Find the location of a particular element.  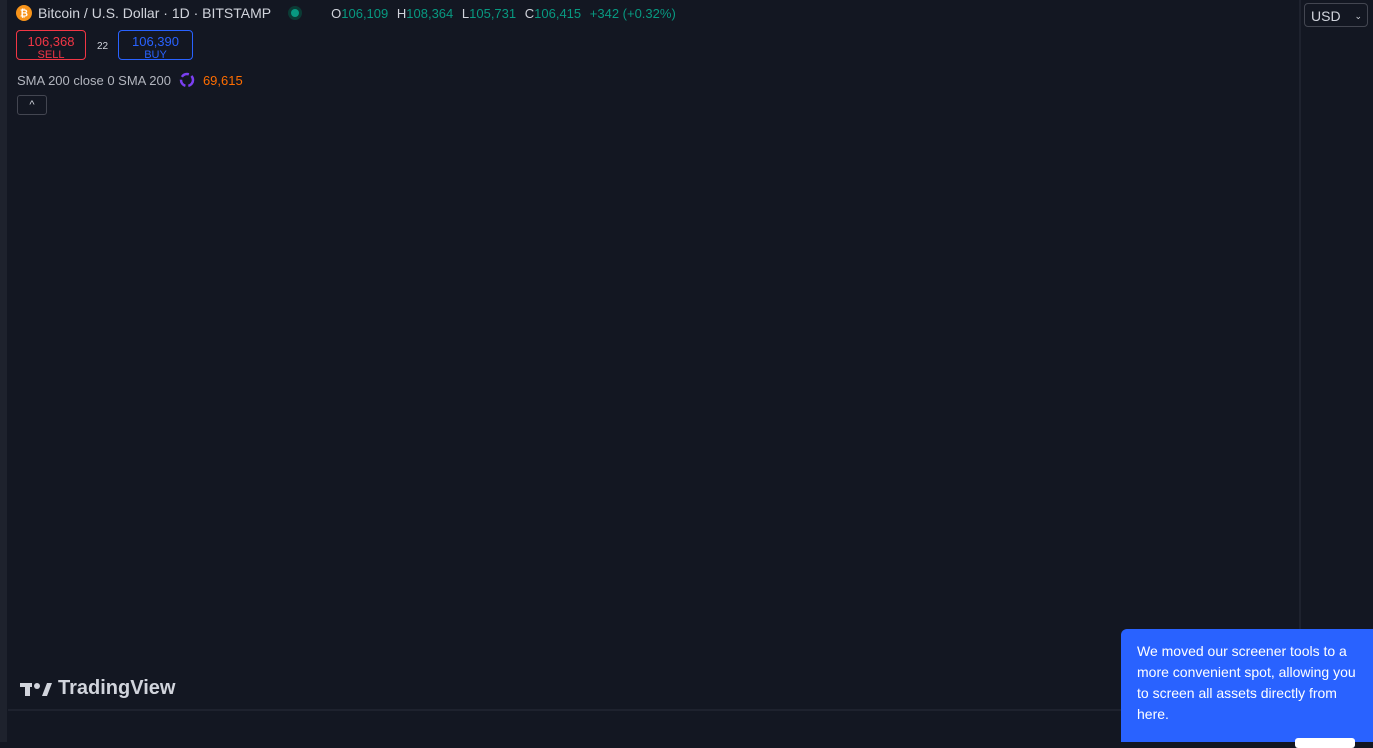

ohlc-value: 108,364 is located at coordinates (430, 13).